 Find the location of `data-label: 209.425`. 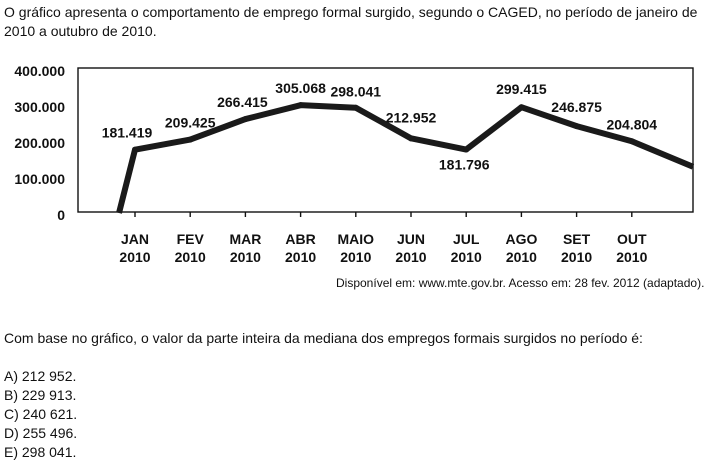

data-label: 209.425 is located at coordinates (190, 123).